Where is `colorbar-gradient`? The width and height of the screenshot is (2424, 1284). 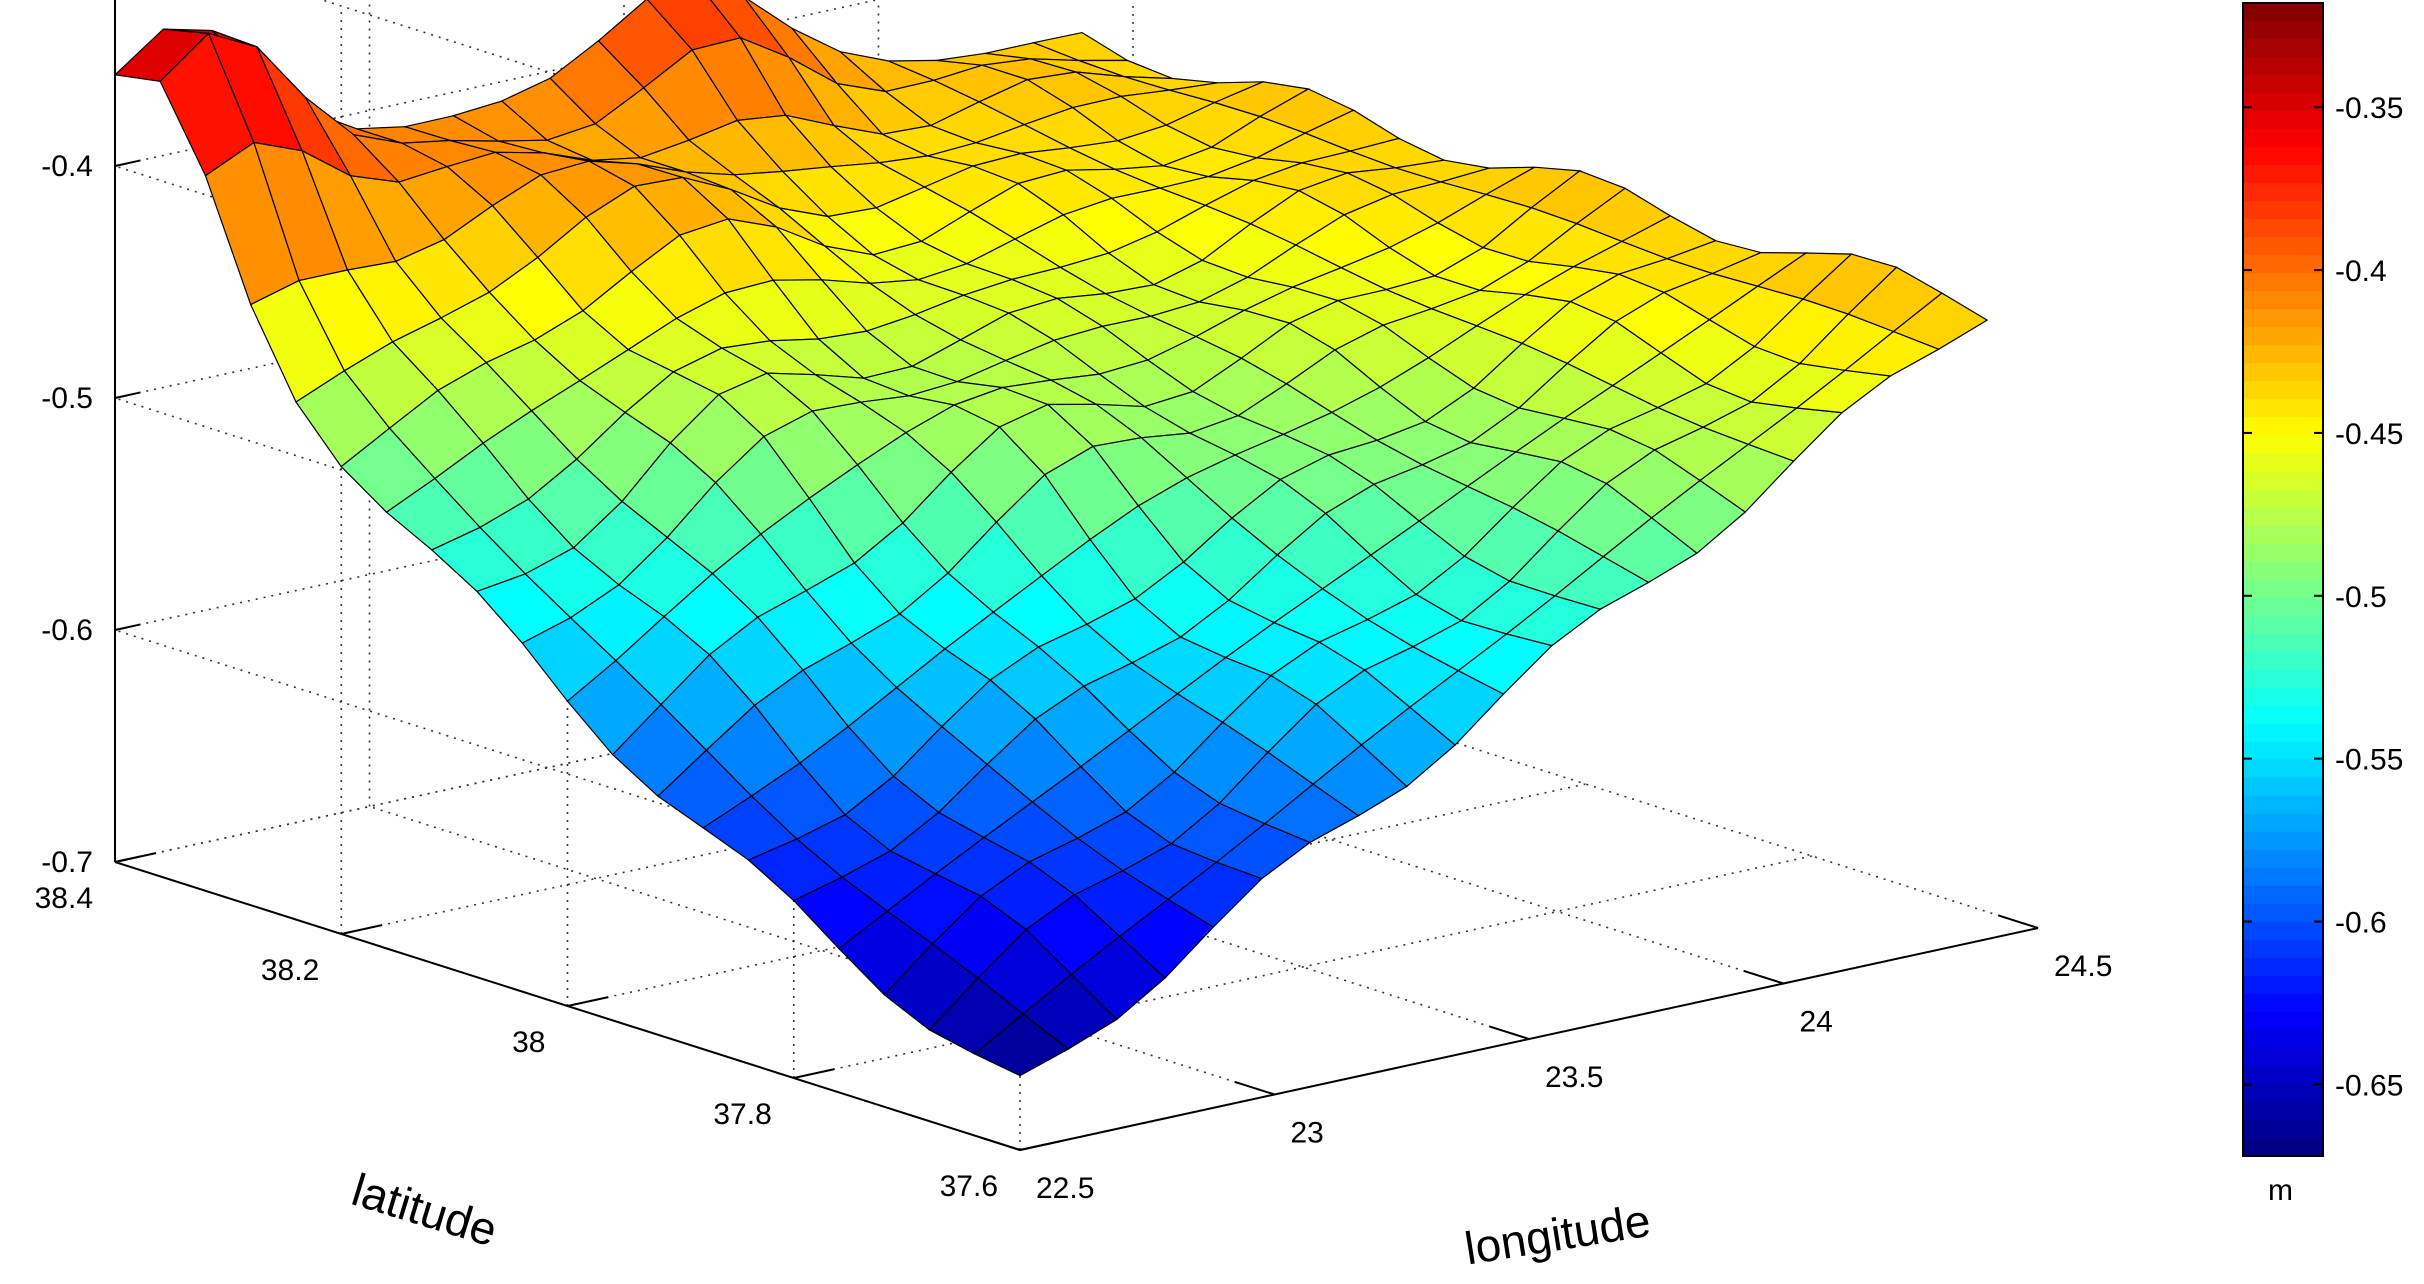 colorbar-gradient is located at coordinates (2283, 580).